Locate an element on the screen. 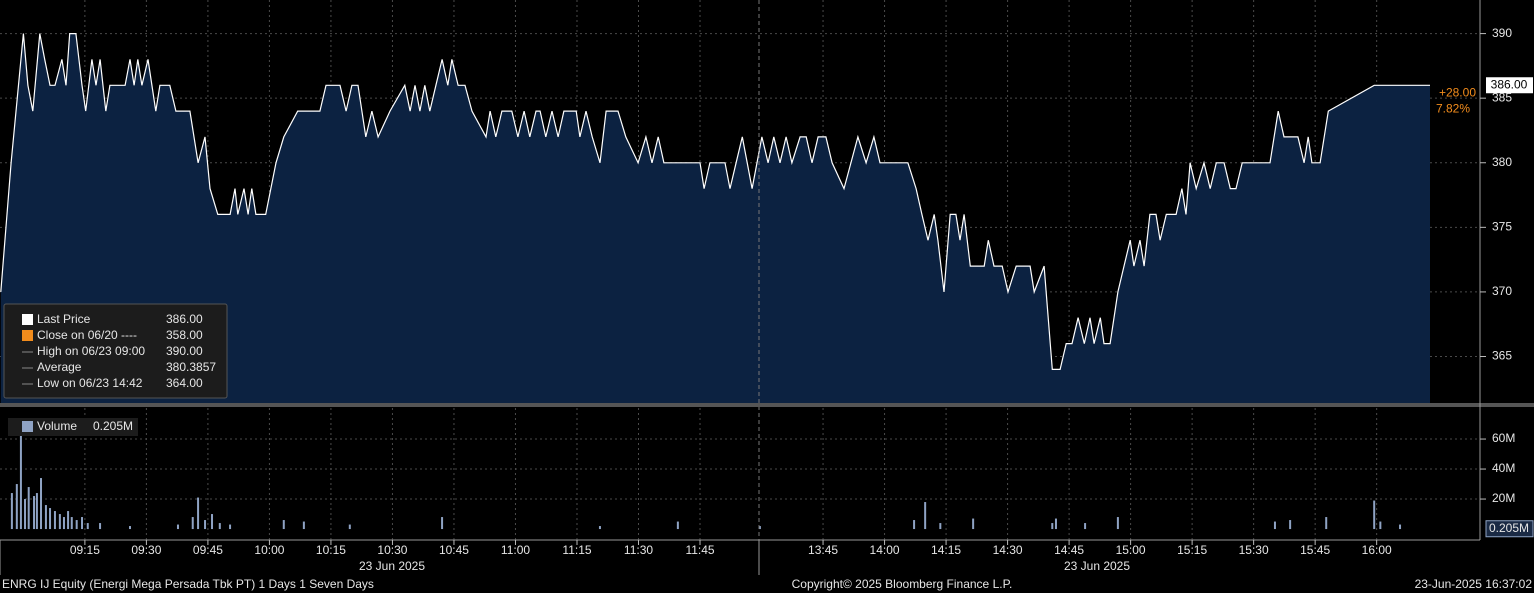  last-price-tag is located at coordinates (1509, 85).